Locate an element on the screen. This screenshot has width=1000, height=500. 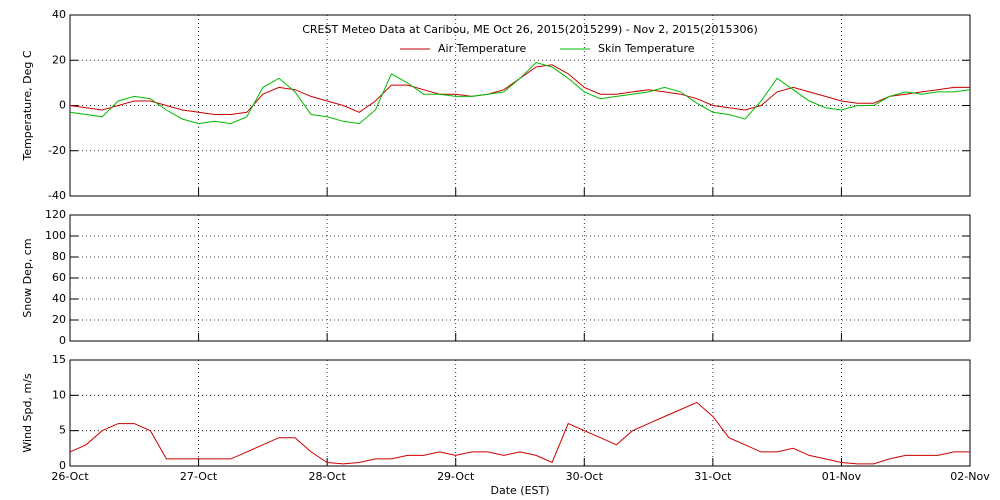
legend-label: Skin Temperature is located at coordinates (646, 48).